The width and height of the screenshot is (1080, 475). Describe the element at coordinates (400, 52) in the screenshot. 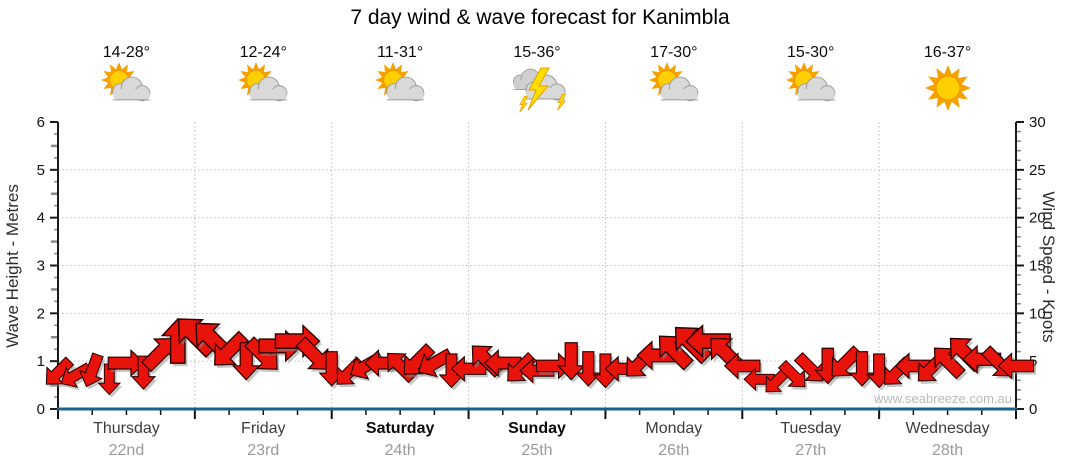

I see `day-temp-range: 11-31°` at that location.